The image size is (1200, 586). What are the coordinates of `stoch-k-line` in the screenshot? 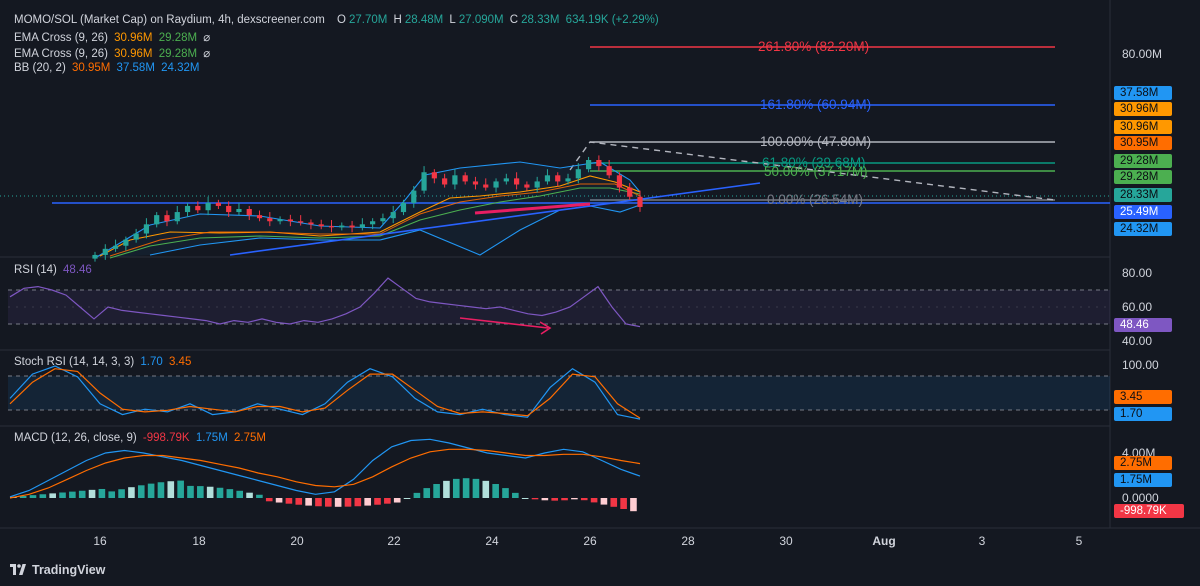 It's located at (325, 392).